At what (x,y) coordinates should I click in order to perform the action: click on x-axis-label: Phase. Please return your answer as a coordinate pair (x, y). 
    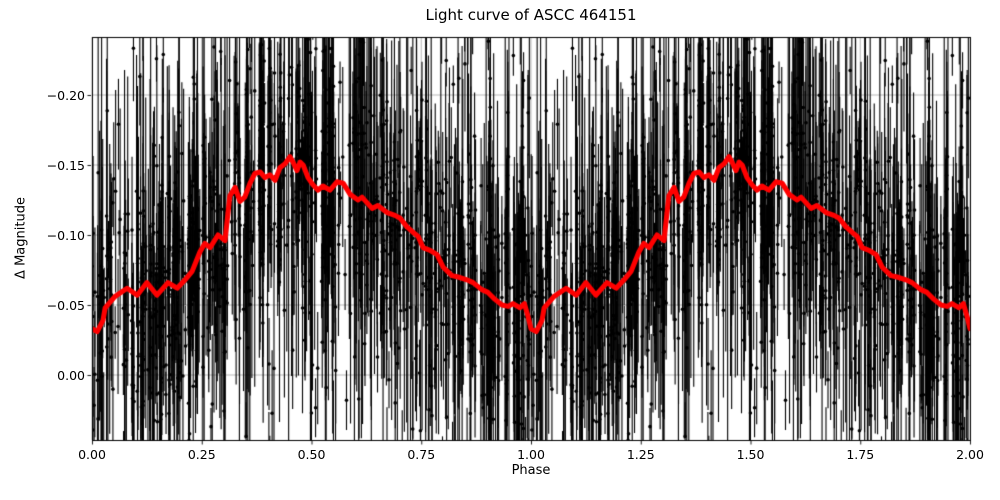
    Looking at the image, I should click on (531, 470).